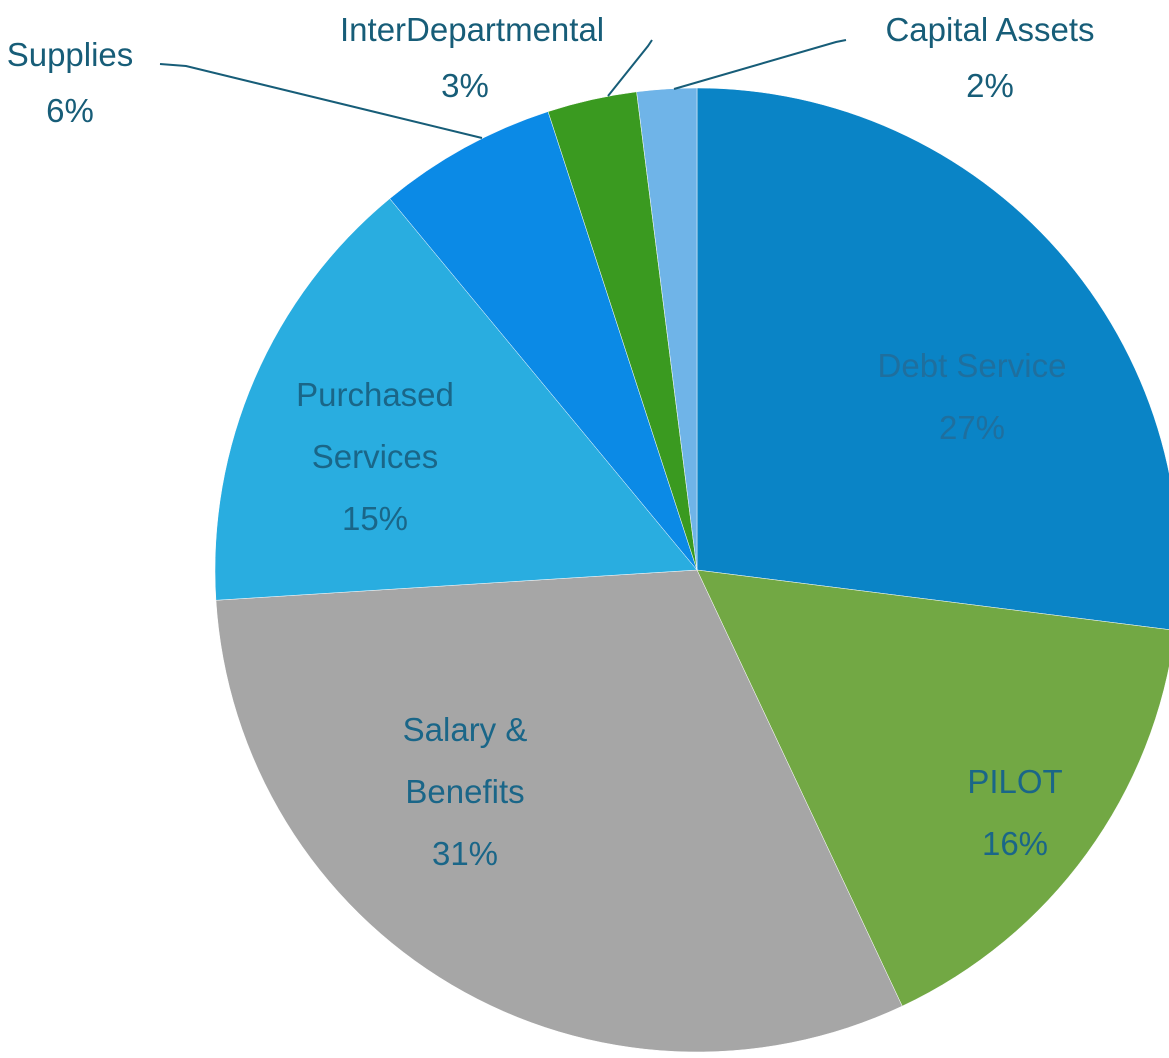 This screenshot has width=1169, height=1058. I want to click on category-label: Purchased Services, so click(375, 425).